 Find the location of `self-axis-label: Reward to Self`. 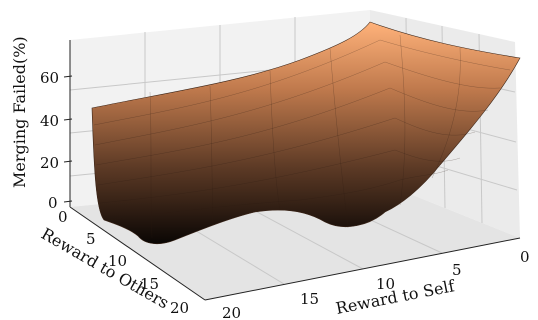

self-axis-label: Reward to Self is located at coordinates (395, 297).